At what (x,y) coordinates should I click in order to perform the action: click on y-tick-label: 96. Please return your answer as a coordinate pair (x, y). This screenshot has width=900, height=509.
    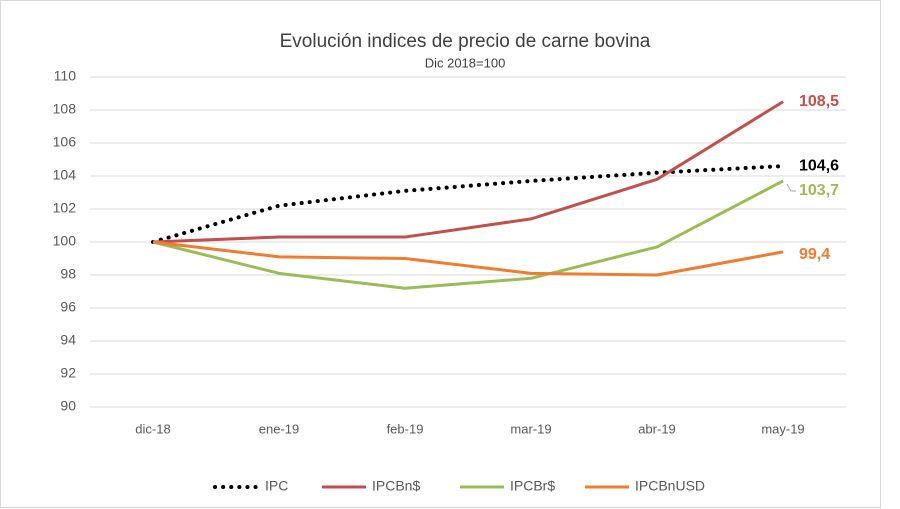
    Looking at the image, I should click on (68, 307).